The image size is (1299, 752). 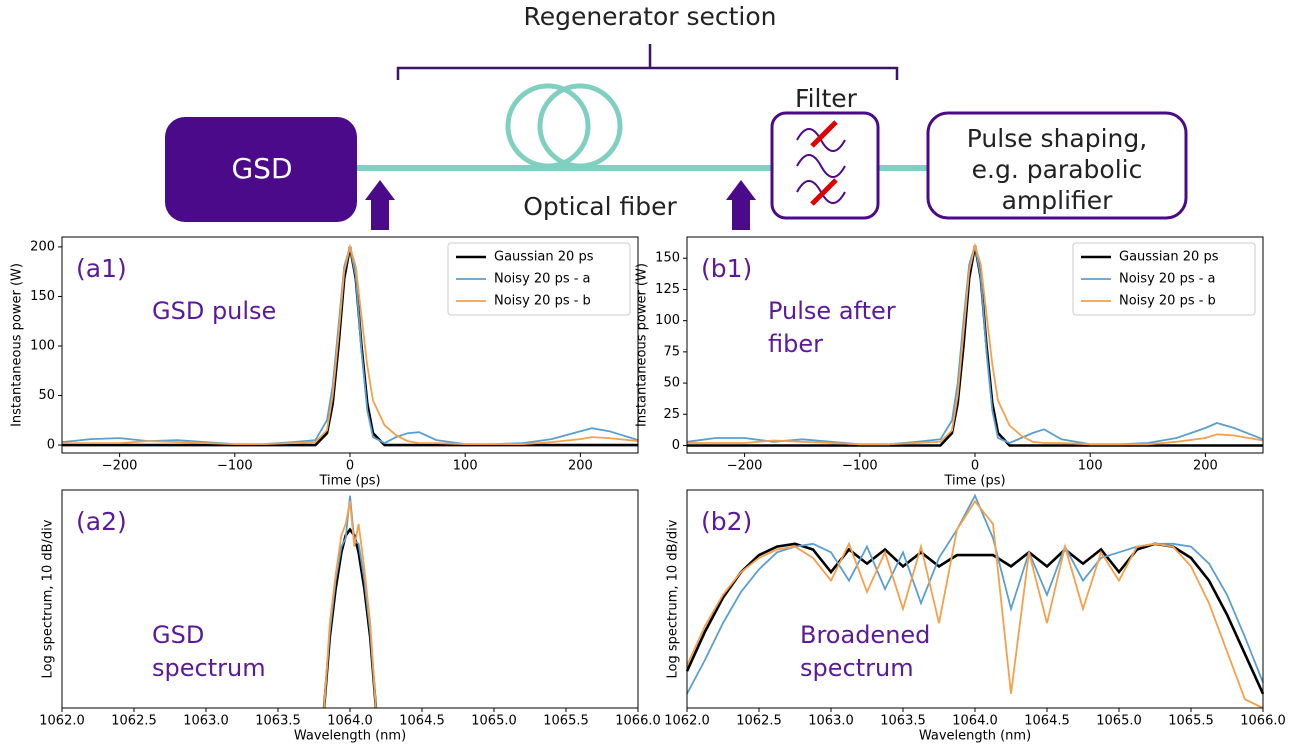 I want to click on annotation: GSD, so click(x=178, y=635).